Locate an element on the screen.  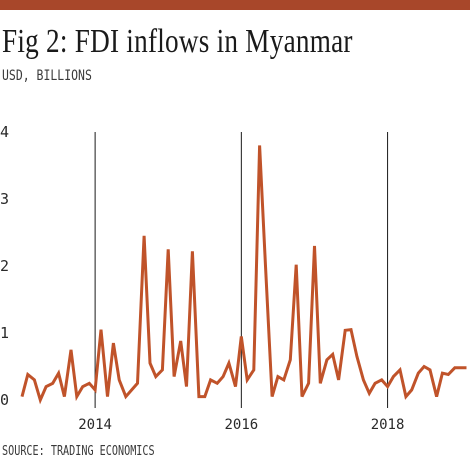
x-tick-label-2018: 2018 is located at coordinates (388, 425).